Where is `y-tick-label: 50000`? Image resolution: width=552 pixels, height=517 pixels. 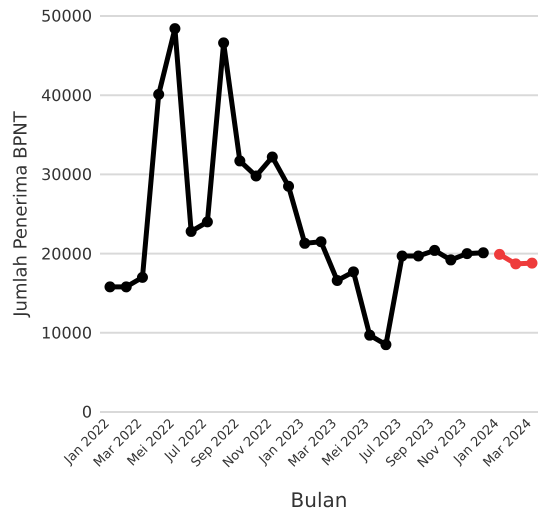
y-tick-label: 50000 is located at coordinates (66, 16).